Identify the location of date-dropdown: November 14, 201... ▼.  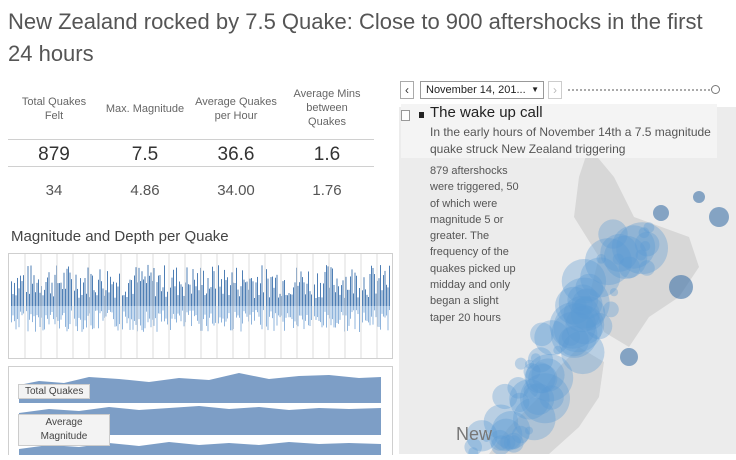
(482, 90).